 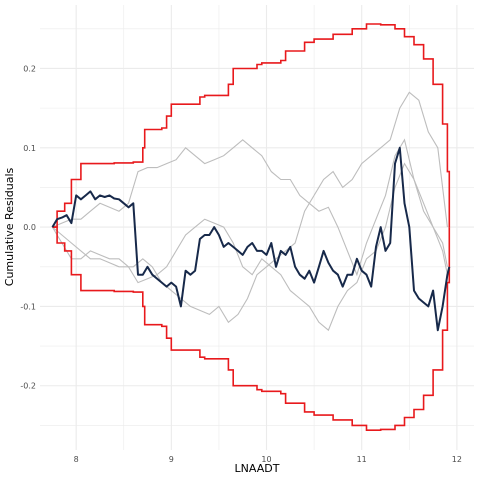 I want to click on x-tick-label: 12, so click(x=457, y=459).